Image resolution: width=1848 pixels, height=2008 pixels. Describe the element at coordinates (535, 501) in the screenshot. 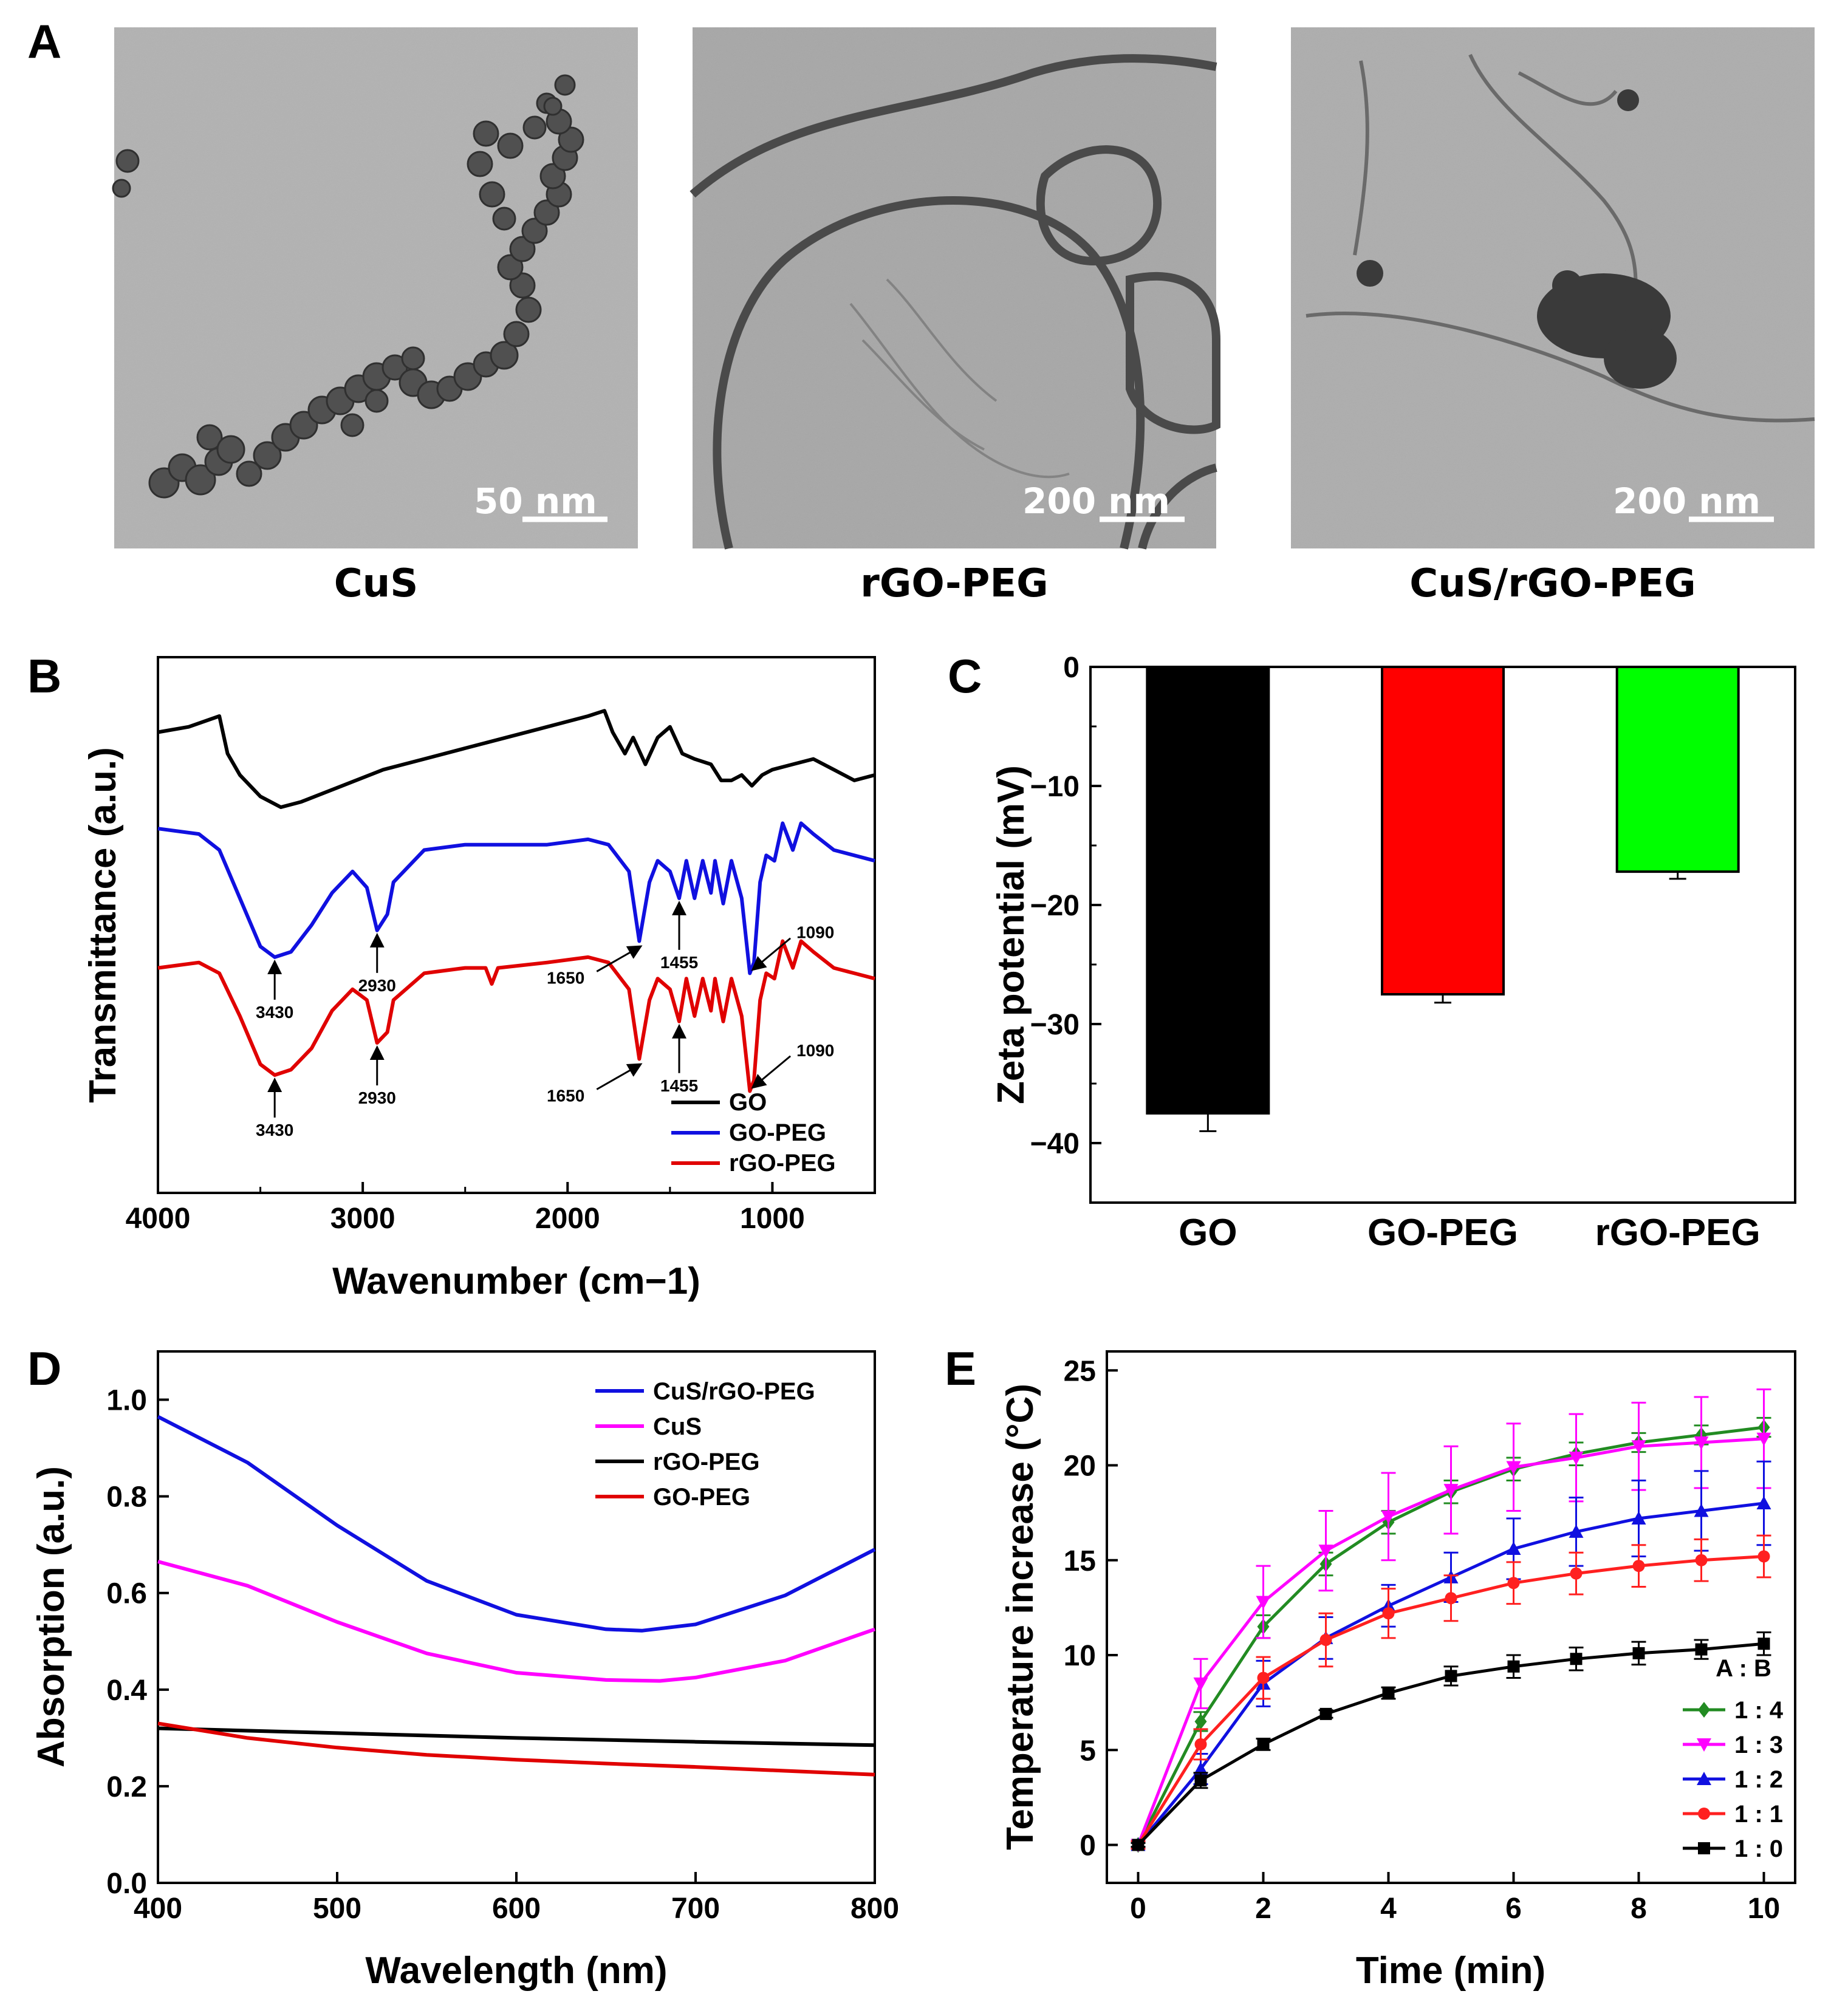

I see `scale-bar-label: 50 nm` at that location.